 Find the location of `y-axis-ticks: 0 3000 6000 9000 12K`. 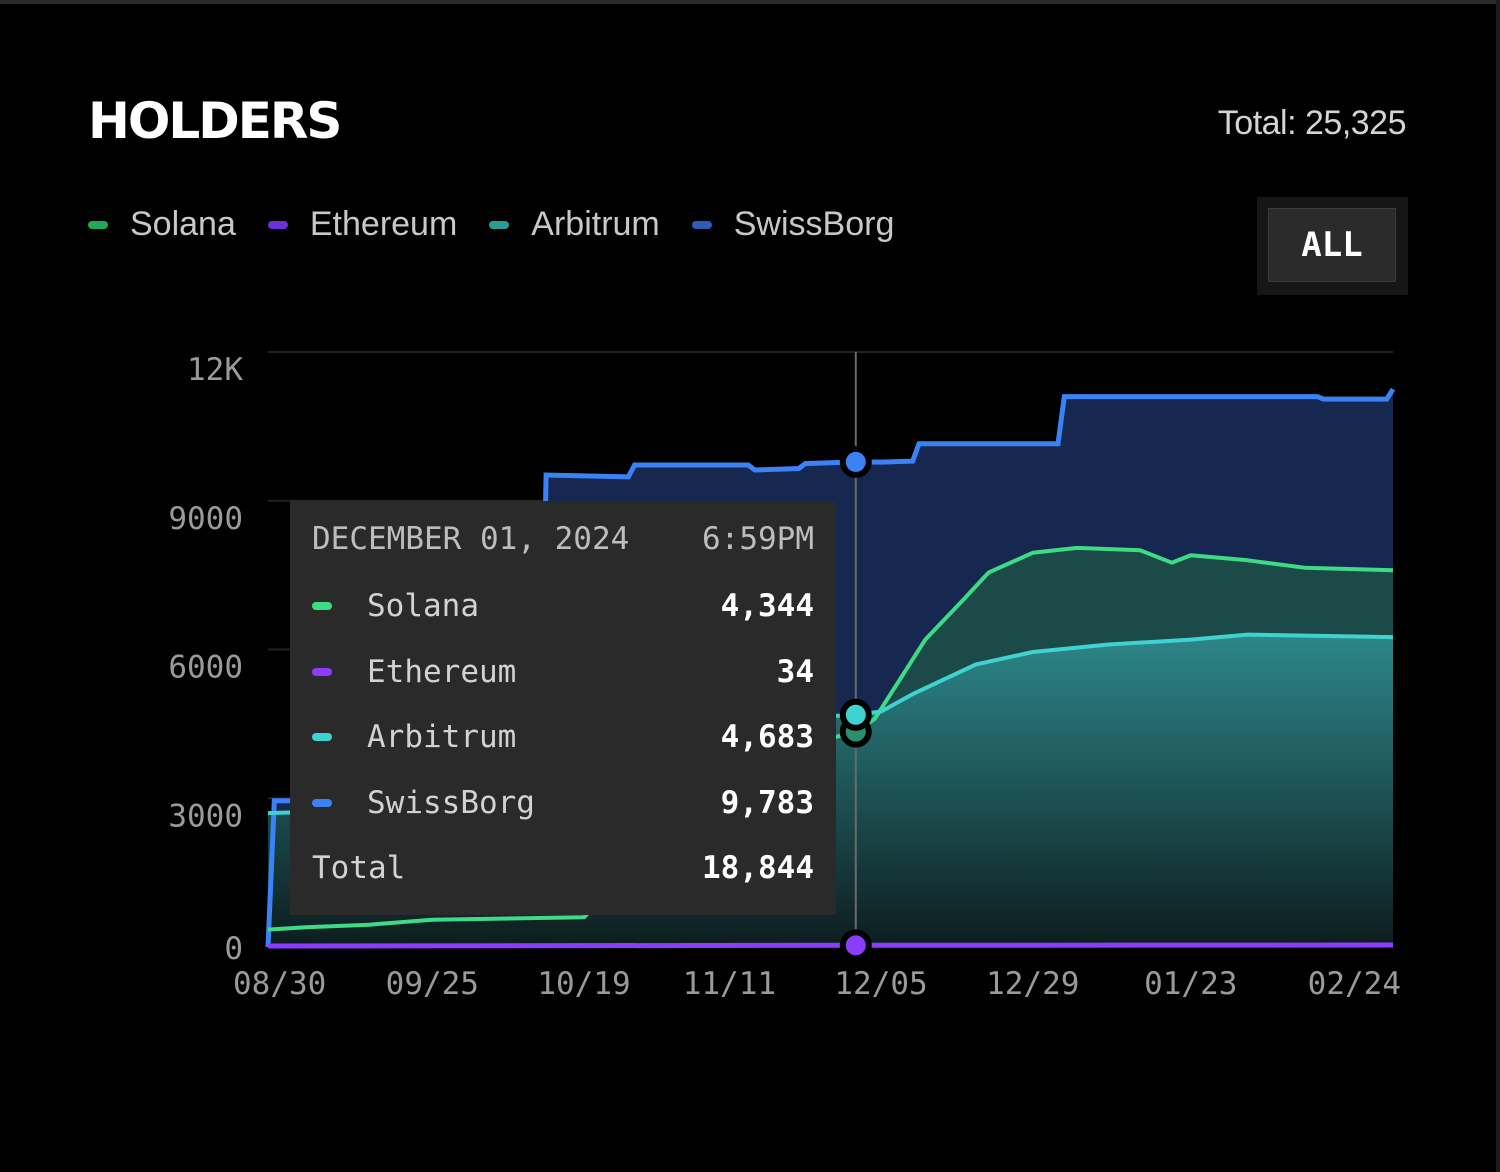

y-axis-ticks: 0 3000 6000 9000 12K is located at coordinates (205, 659).